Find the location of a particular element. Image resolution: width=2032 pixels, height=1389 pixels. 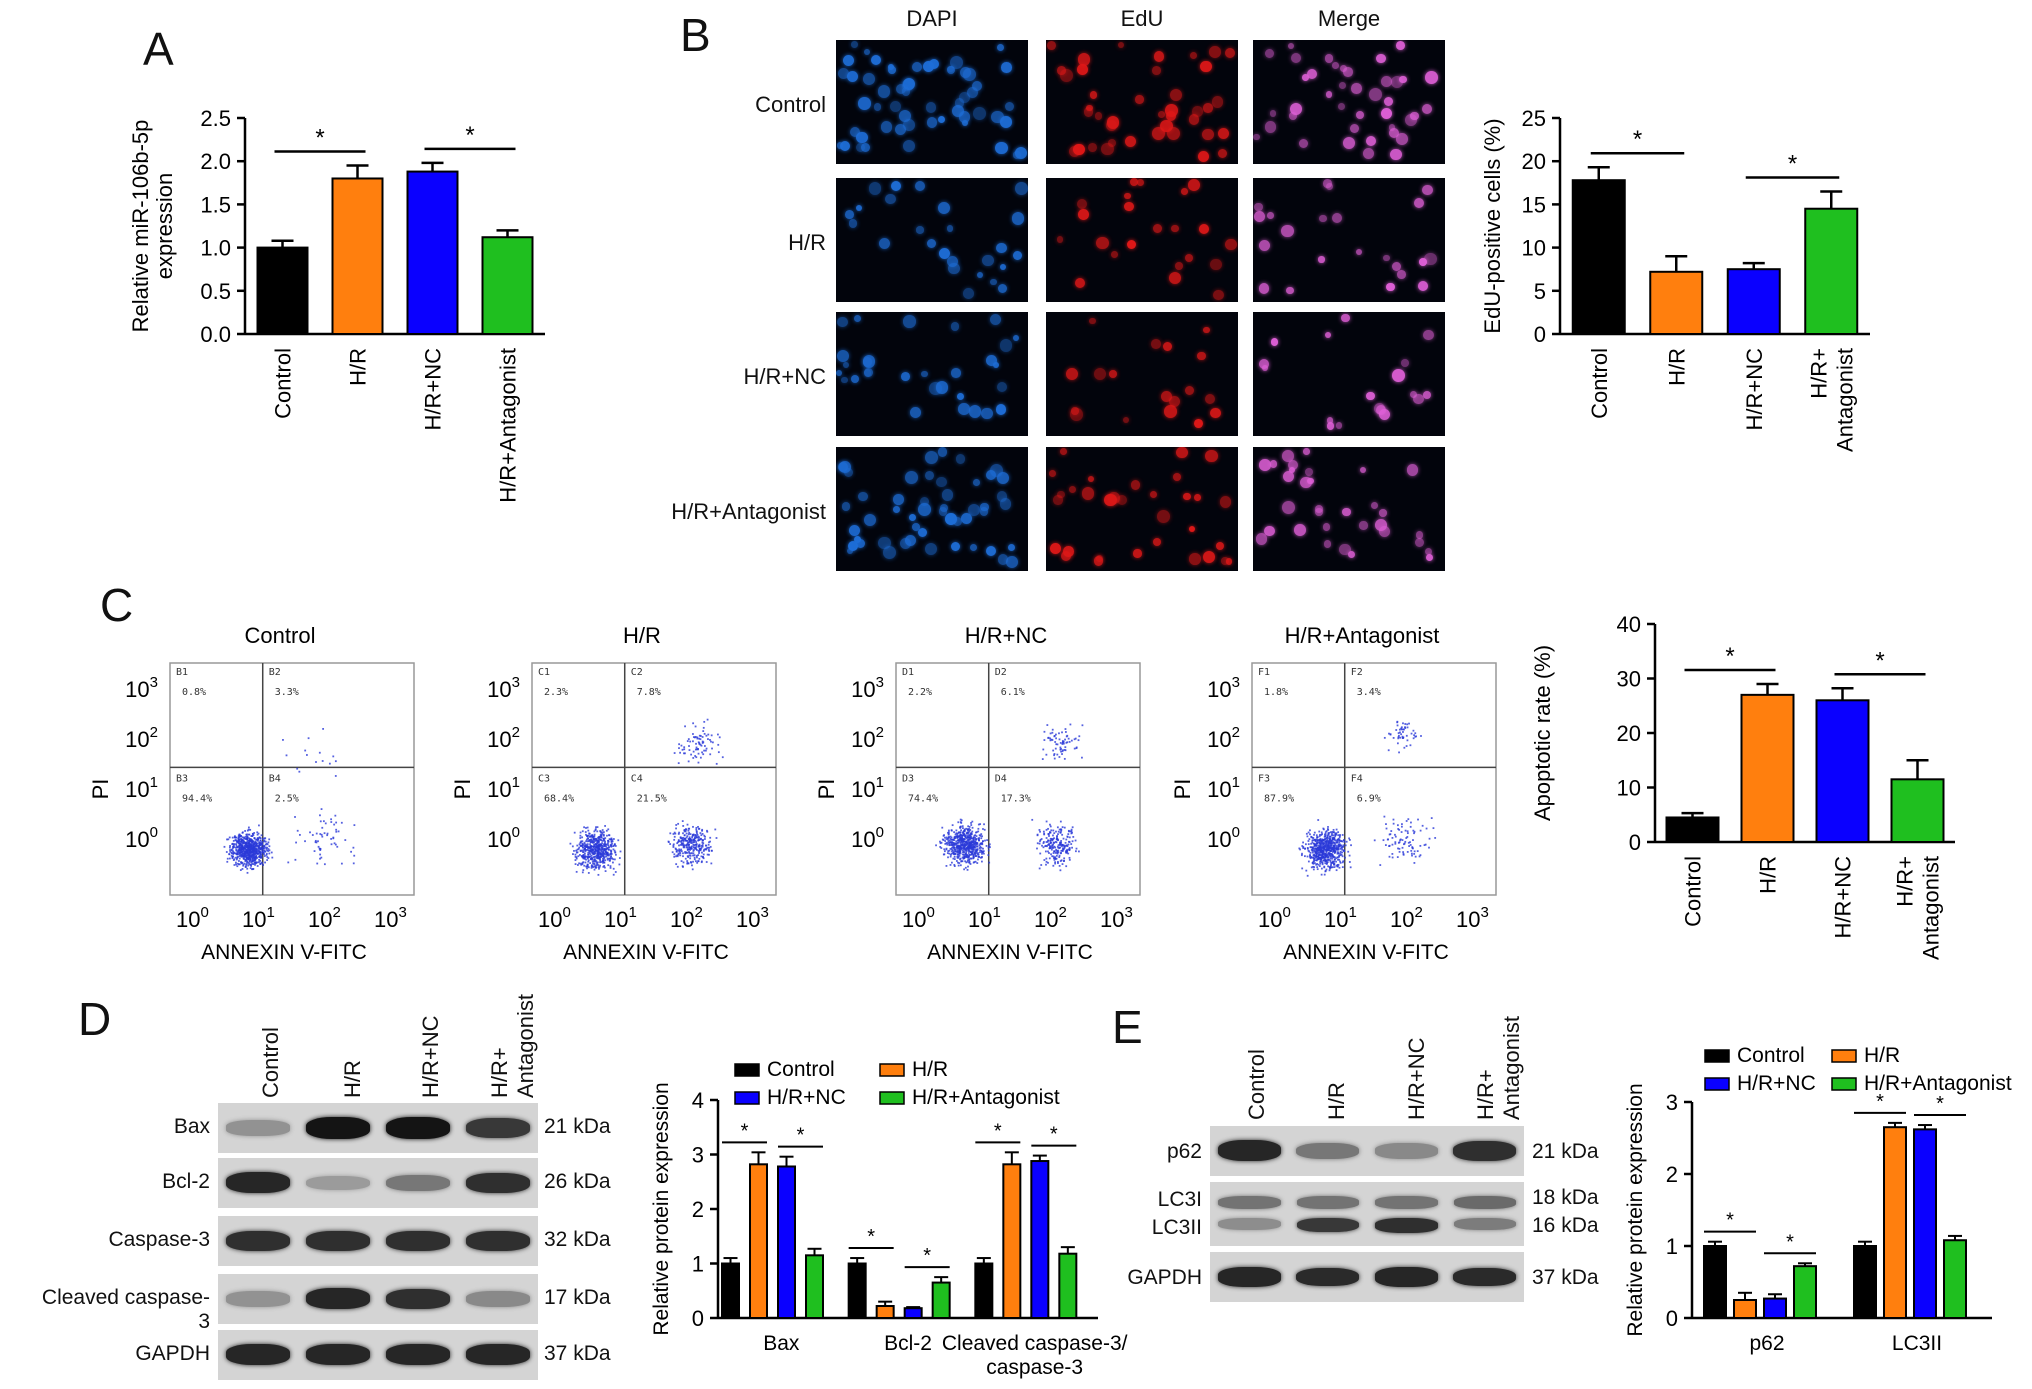

panel-label-a: A is located at coordinates (158, 49).